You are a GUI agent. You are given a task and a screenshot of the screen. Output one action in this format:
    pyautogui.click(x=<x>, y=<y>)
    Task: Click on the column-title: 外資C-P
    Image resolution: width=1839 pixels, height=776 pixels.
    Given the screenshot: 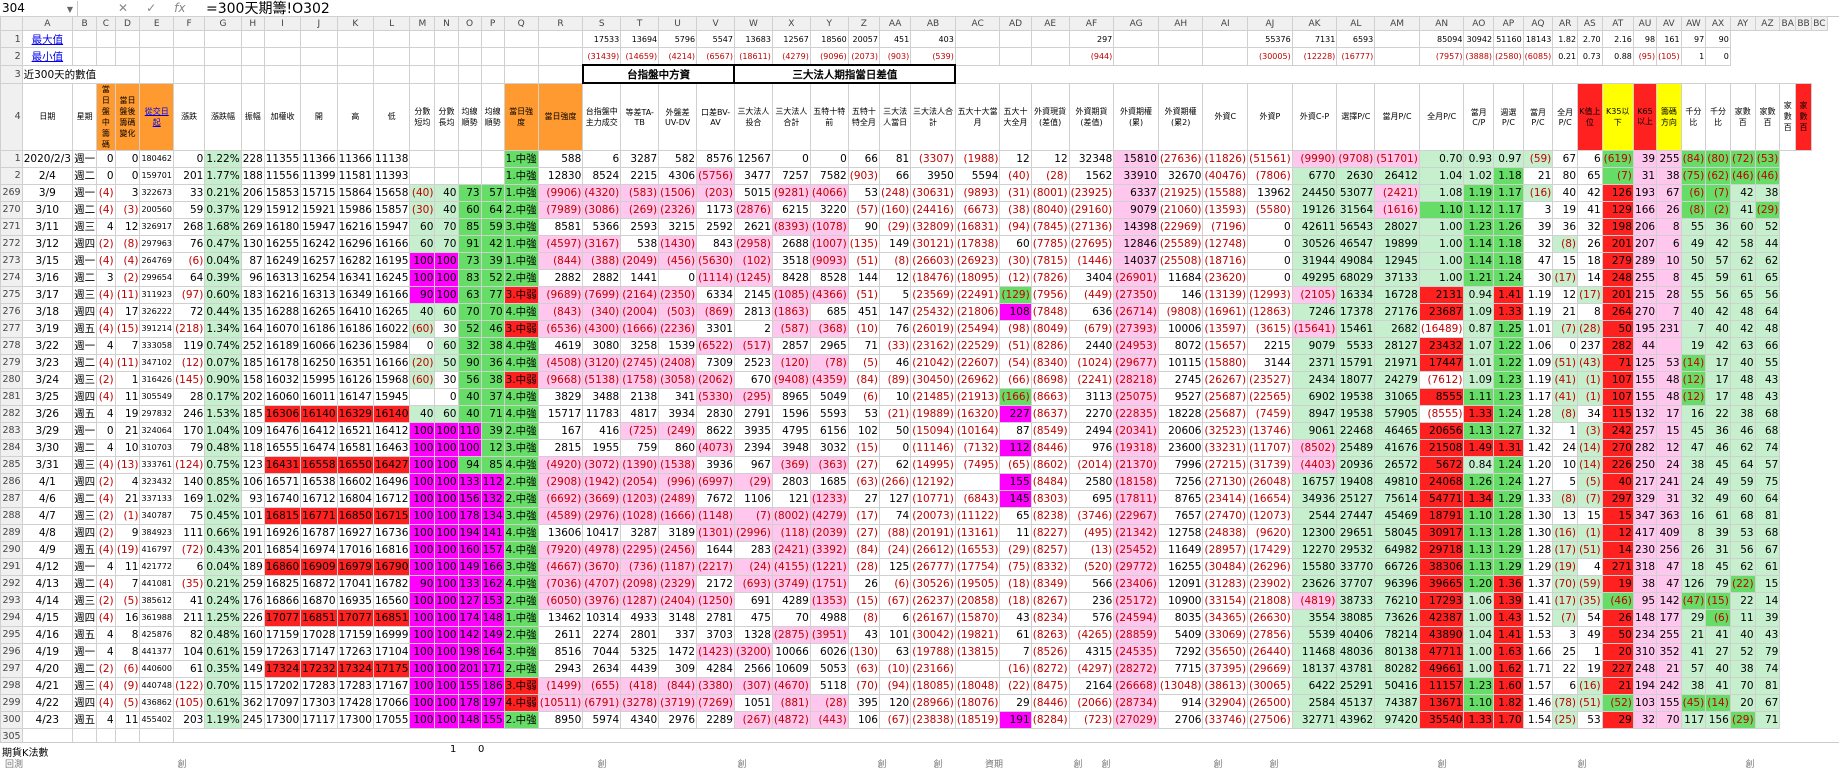 What is the action you would take?
    pyautogui.click(x=1314, y=116)
    